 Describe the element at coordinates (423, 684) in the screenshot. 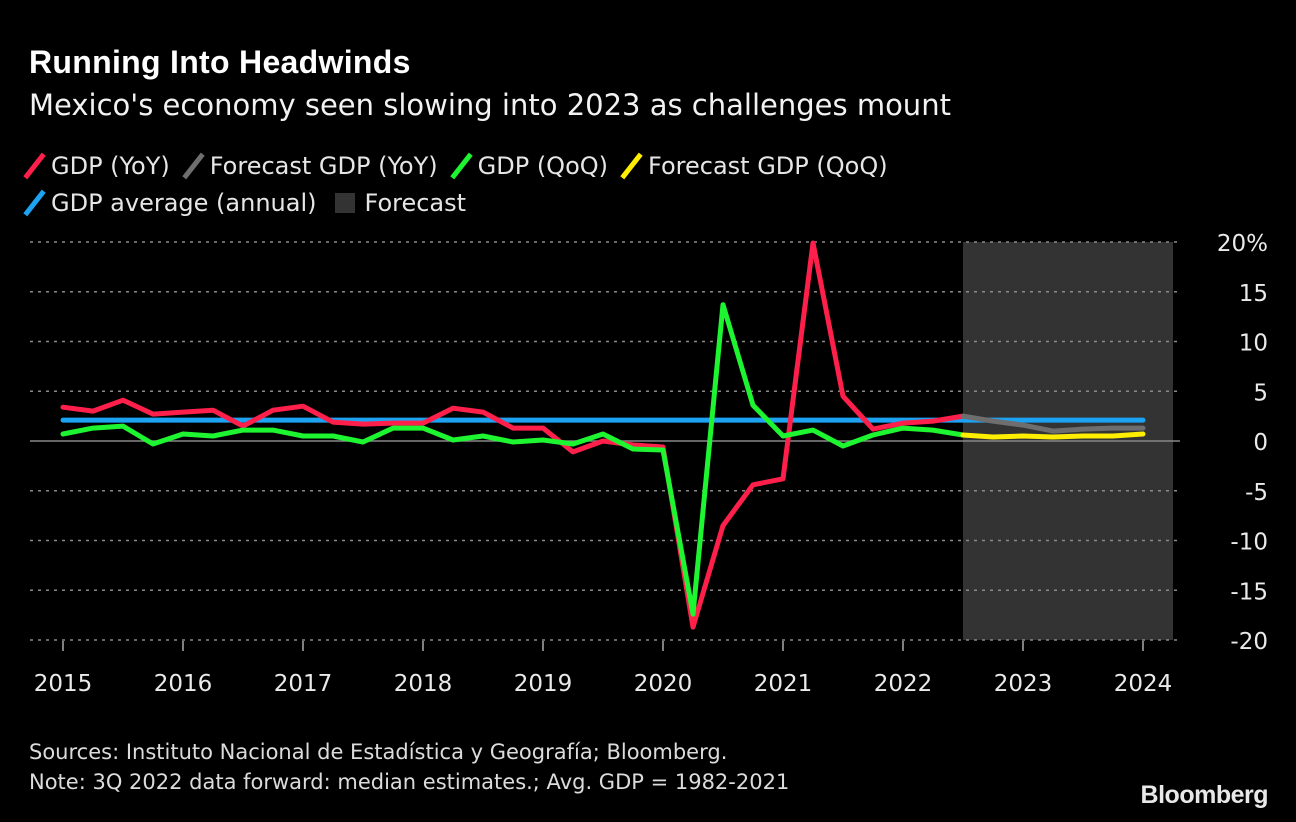

I see `x-tick-label: 2018` at that location.